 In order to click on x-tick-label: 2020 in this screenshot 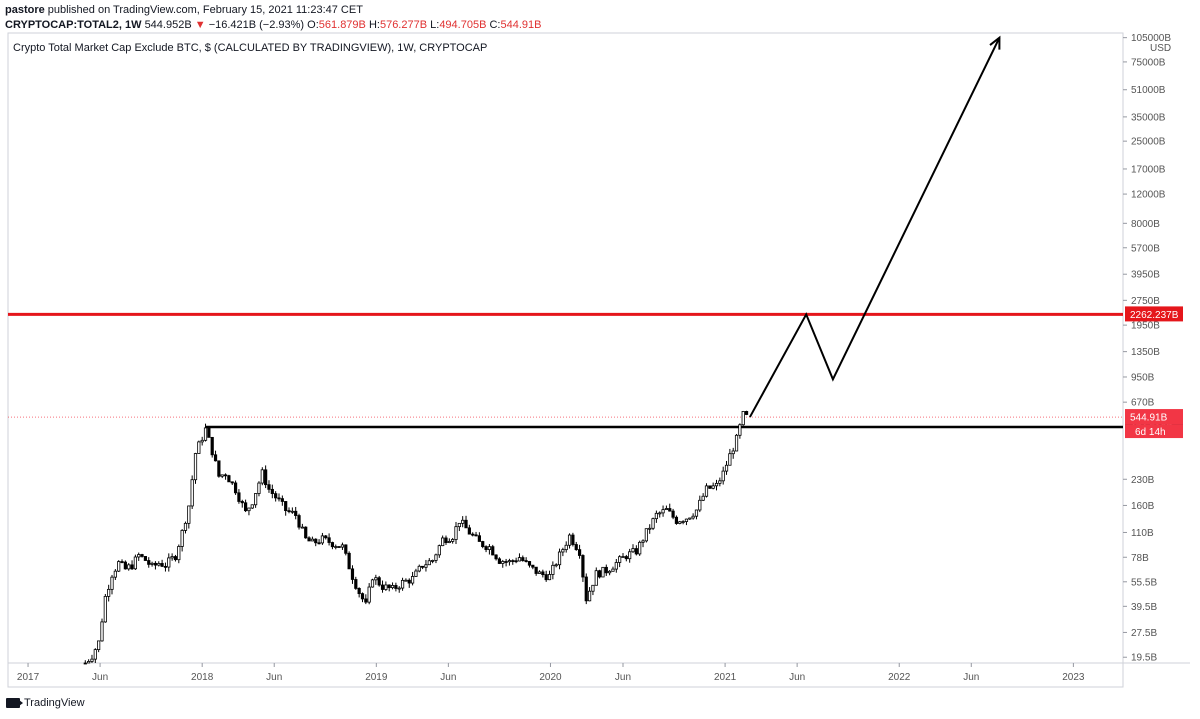, I will do `click(550, 677)`.